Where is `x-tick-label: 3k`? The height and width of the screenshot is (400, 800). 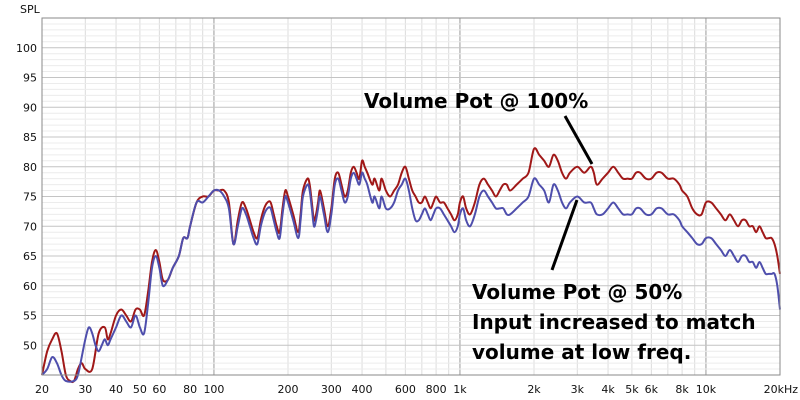
x-tick-label: 3k is located at coordinates (578, 389).